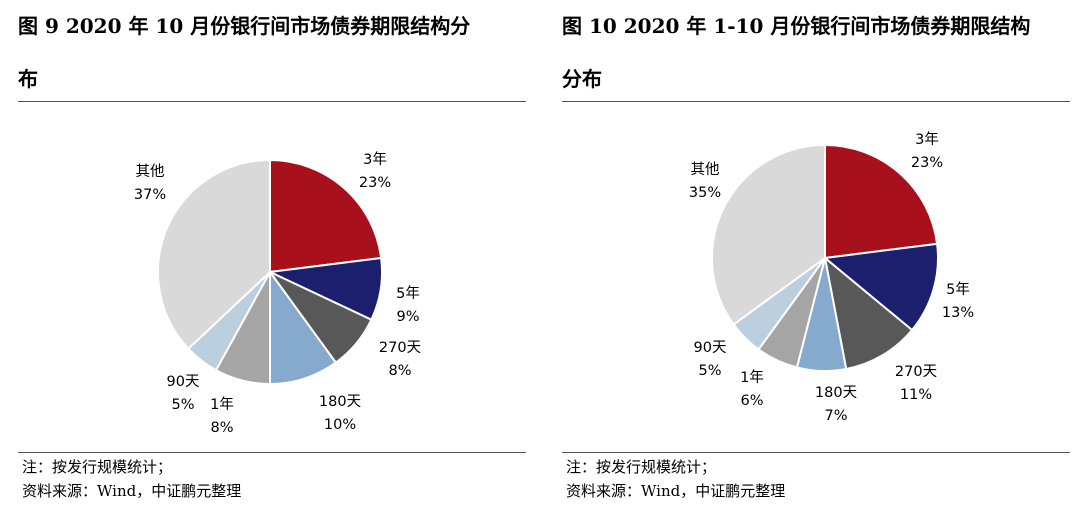 Image resolution: width=1080 pixels, height=507 pixels. What do you see at coordinates (582, 79) in the screenshot?
I see `chart-title-line2: 分布` at bounding box center [582, 79].